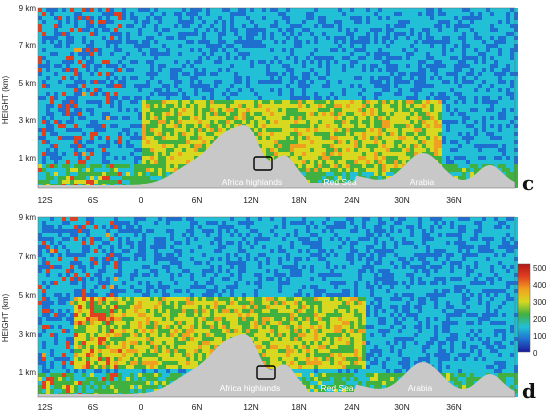 The width and height of the screenshot is (550, 415). Describe the element at coordinates (28, 158) in the screenshot. I see `y-tick-label: 1 km` at that location.